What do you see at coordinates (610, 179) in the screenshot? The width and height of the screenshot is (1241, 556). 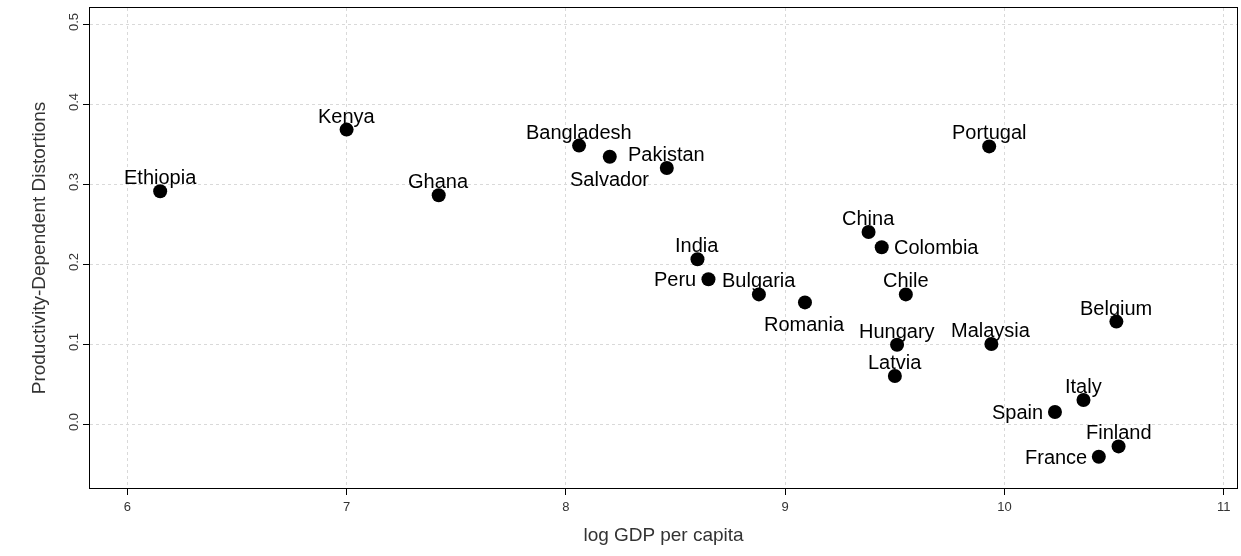 I see `annotation: Salvador` at bounding box center [610, 179].